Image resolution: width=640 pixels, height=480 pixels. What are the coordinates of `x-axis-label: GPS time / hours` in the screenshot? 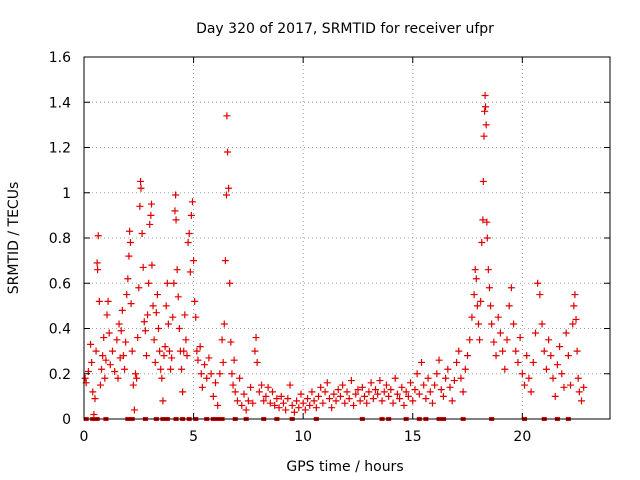 It's located at (344, 467).